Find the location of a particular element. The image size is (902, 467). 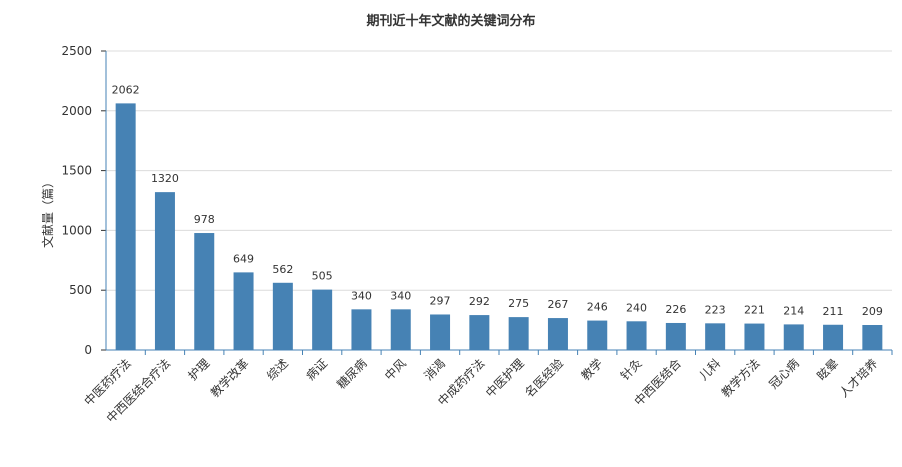

x-tick-label: 针灸 is located at coordinates (631, 370).